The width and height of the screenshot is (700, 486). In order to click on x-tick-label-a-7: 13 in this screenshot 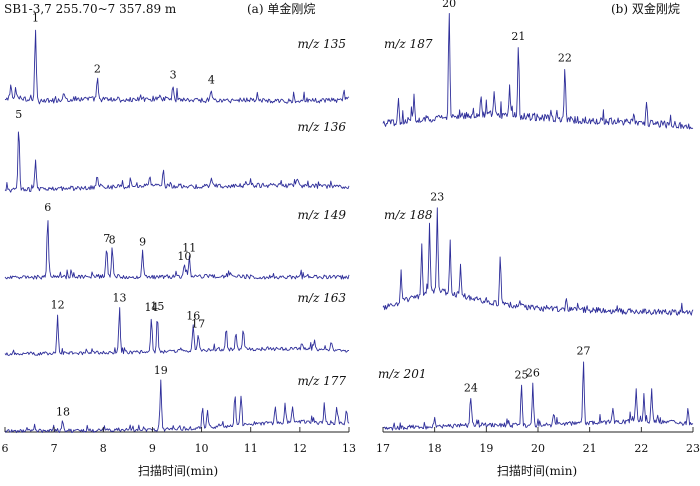, I will do `click(349, 448)`.